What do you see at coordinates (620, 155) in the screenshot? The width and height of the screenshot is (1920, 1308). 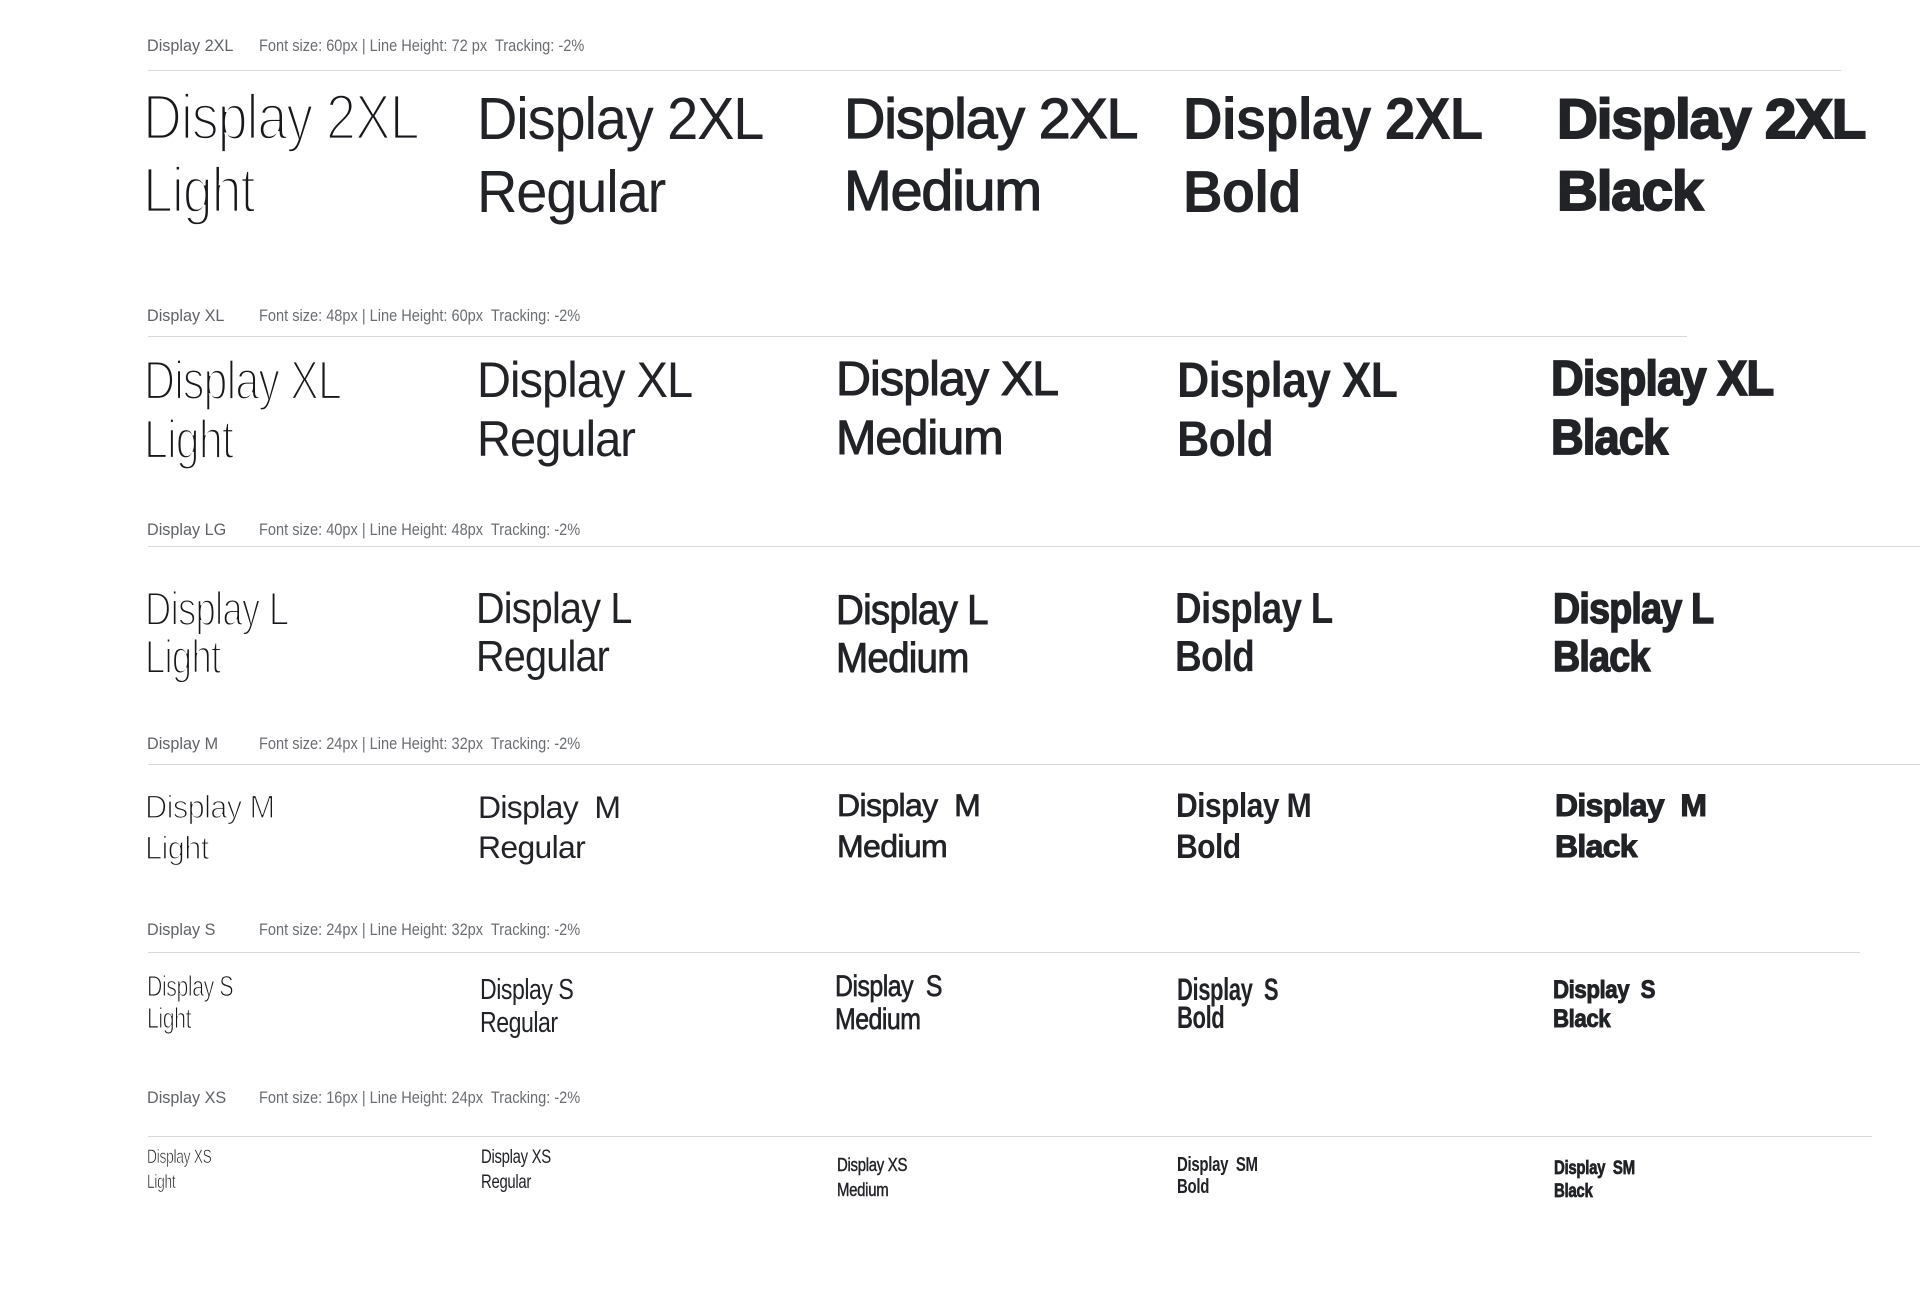 I see `type-sample-display-2xl-regular: Display 2XL Regular` at bounding box center [620, 155].